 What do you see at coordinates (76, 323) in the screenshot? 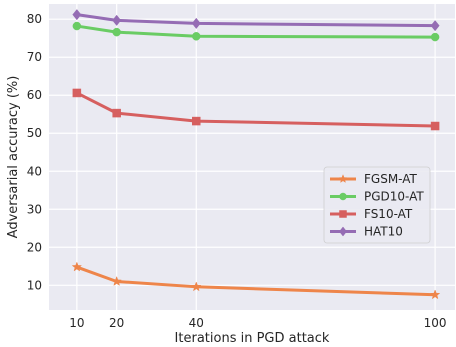
I see `x-tick-label: 10` at bounding box center [76, 323].